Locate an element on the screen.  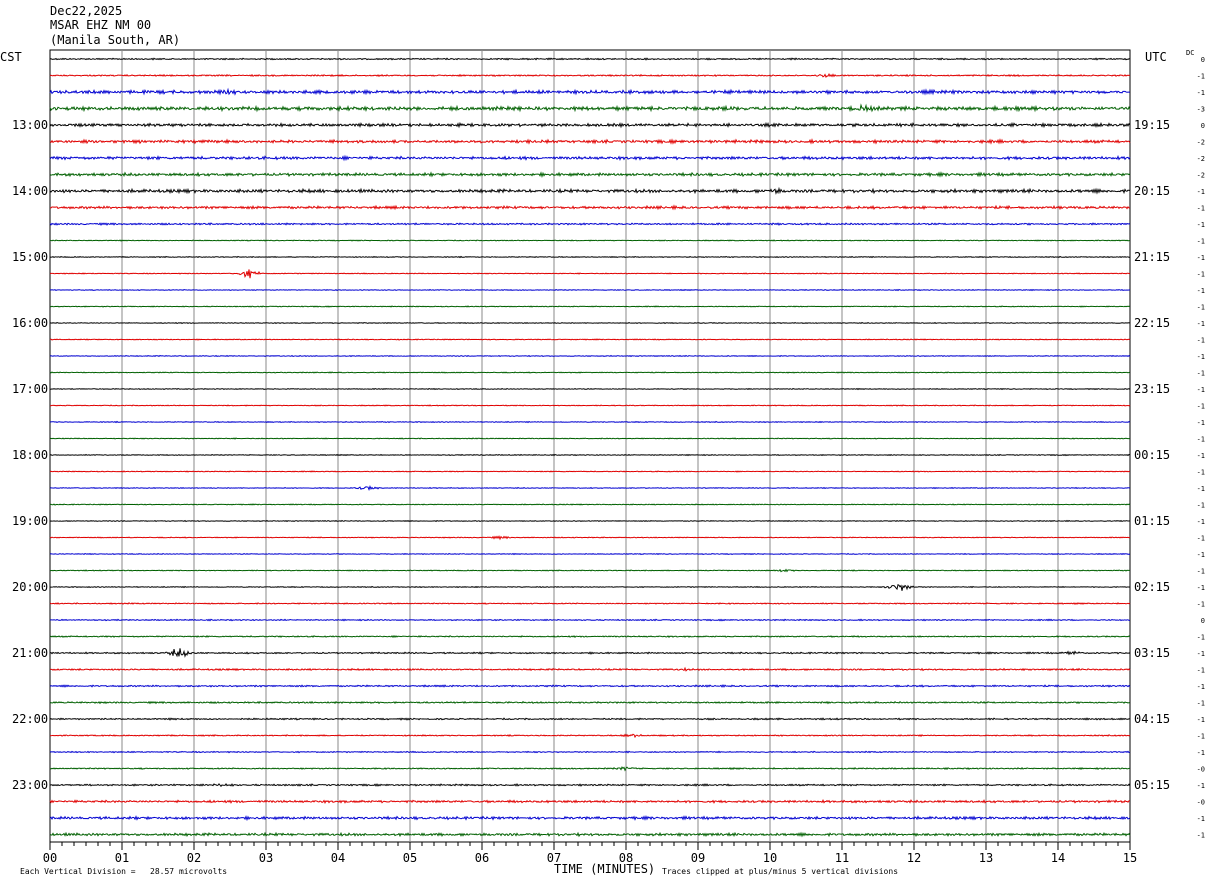
x-tick-label: 05 is located at coordinates (410, 858).